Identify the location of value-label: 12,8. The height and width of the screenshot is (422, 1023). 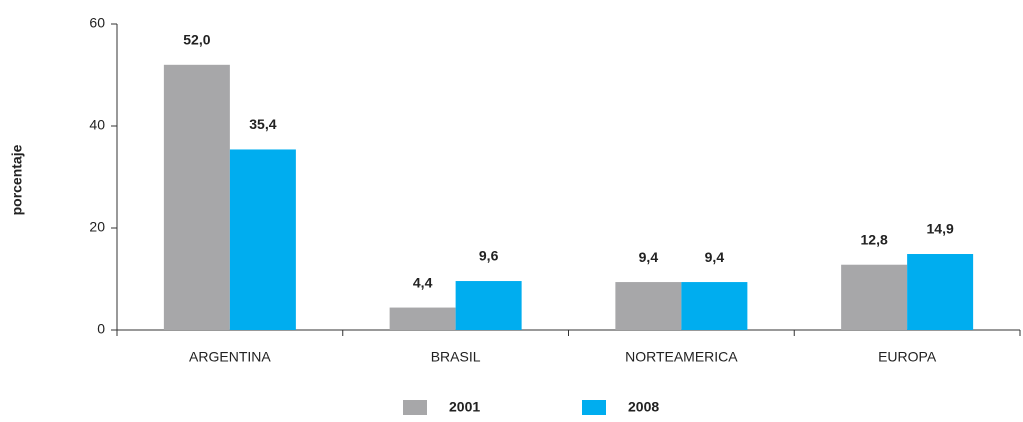
(874, 239).